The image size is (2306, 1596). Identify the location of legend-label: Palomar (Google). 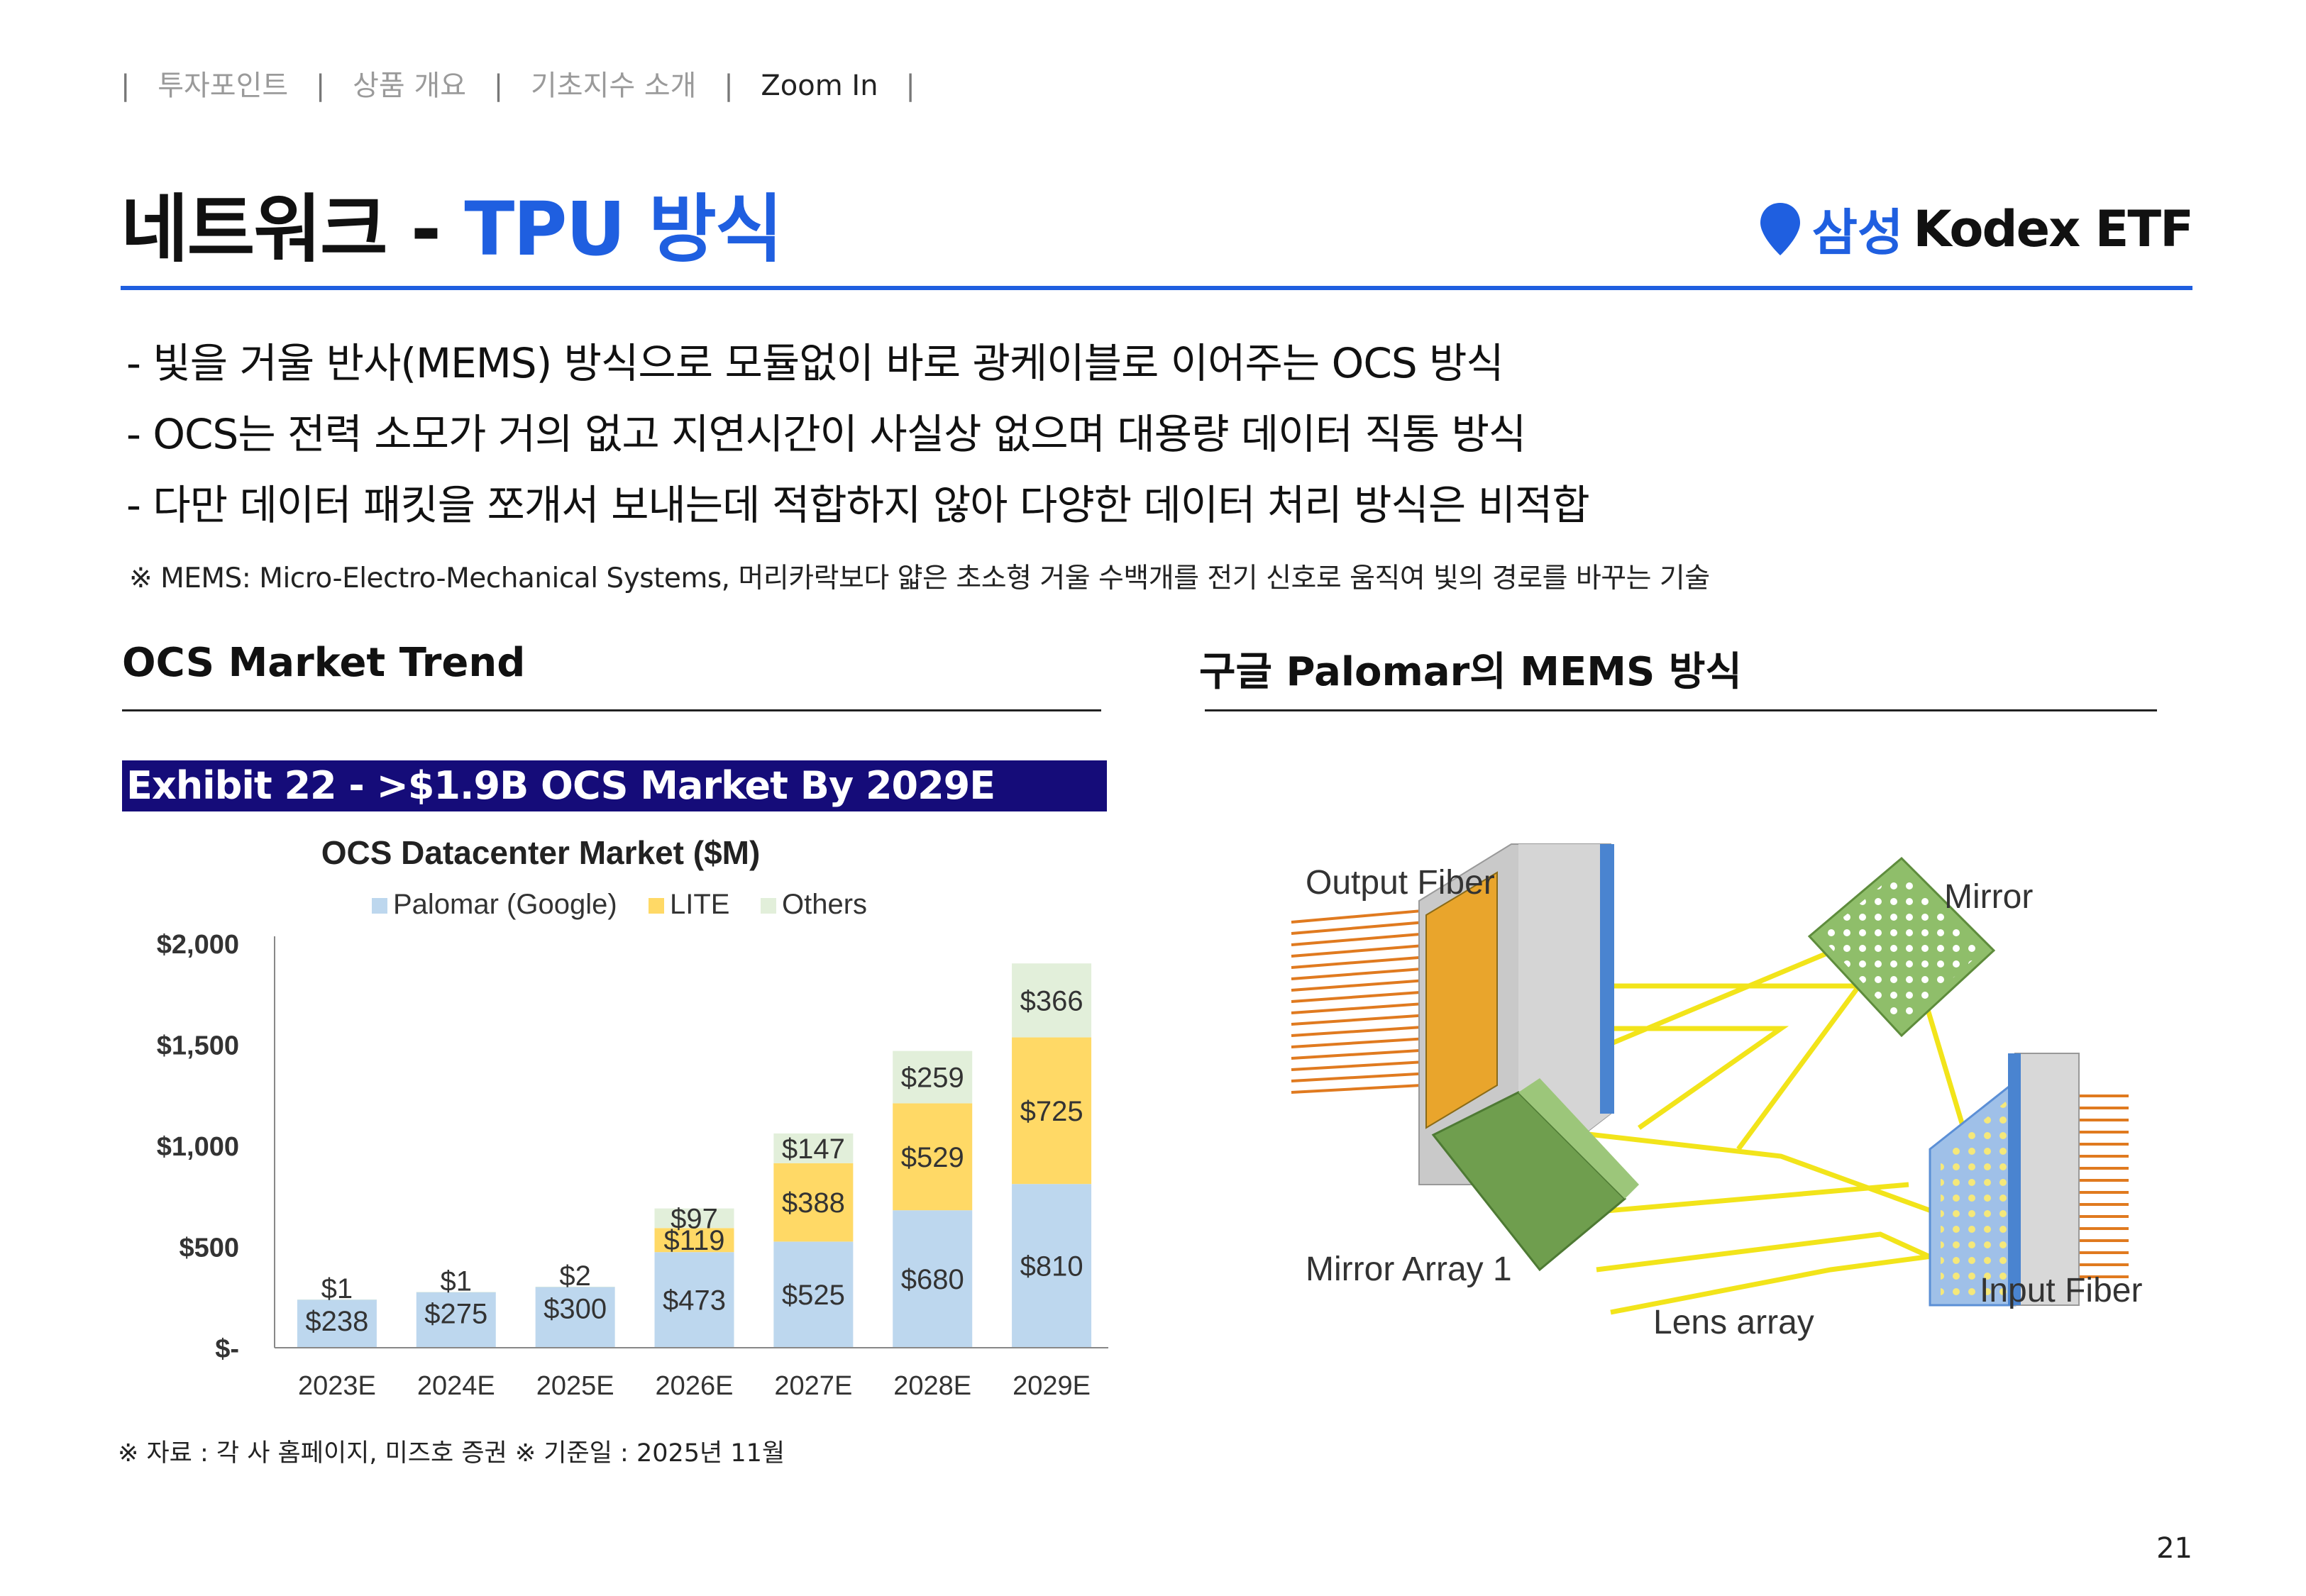
(505, 904).